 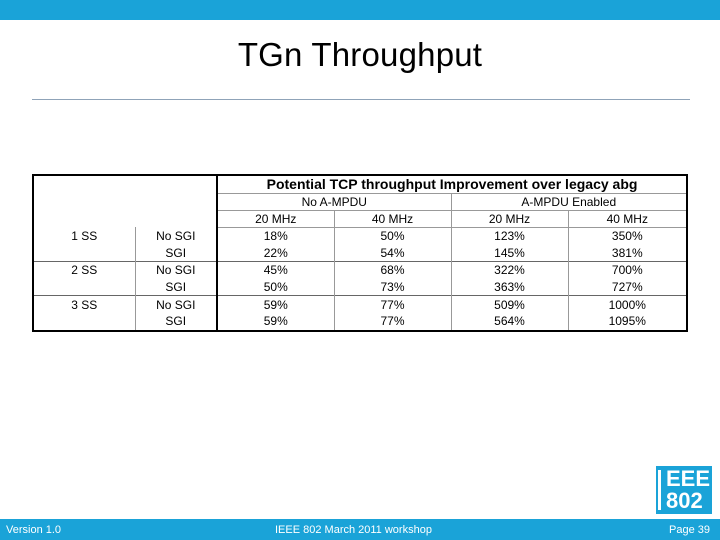 What do you see at coordinates (85, 236) in the screenshot?
I see `spatial-streams-cell: 1 SS` at bounding box center [85, 236].